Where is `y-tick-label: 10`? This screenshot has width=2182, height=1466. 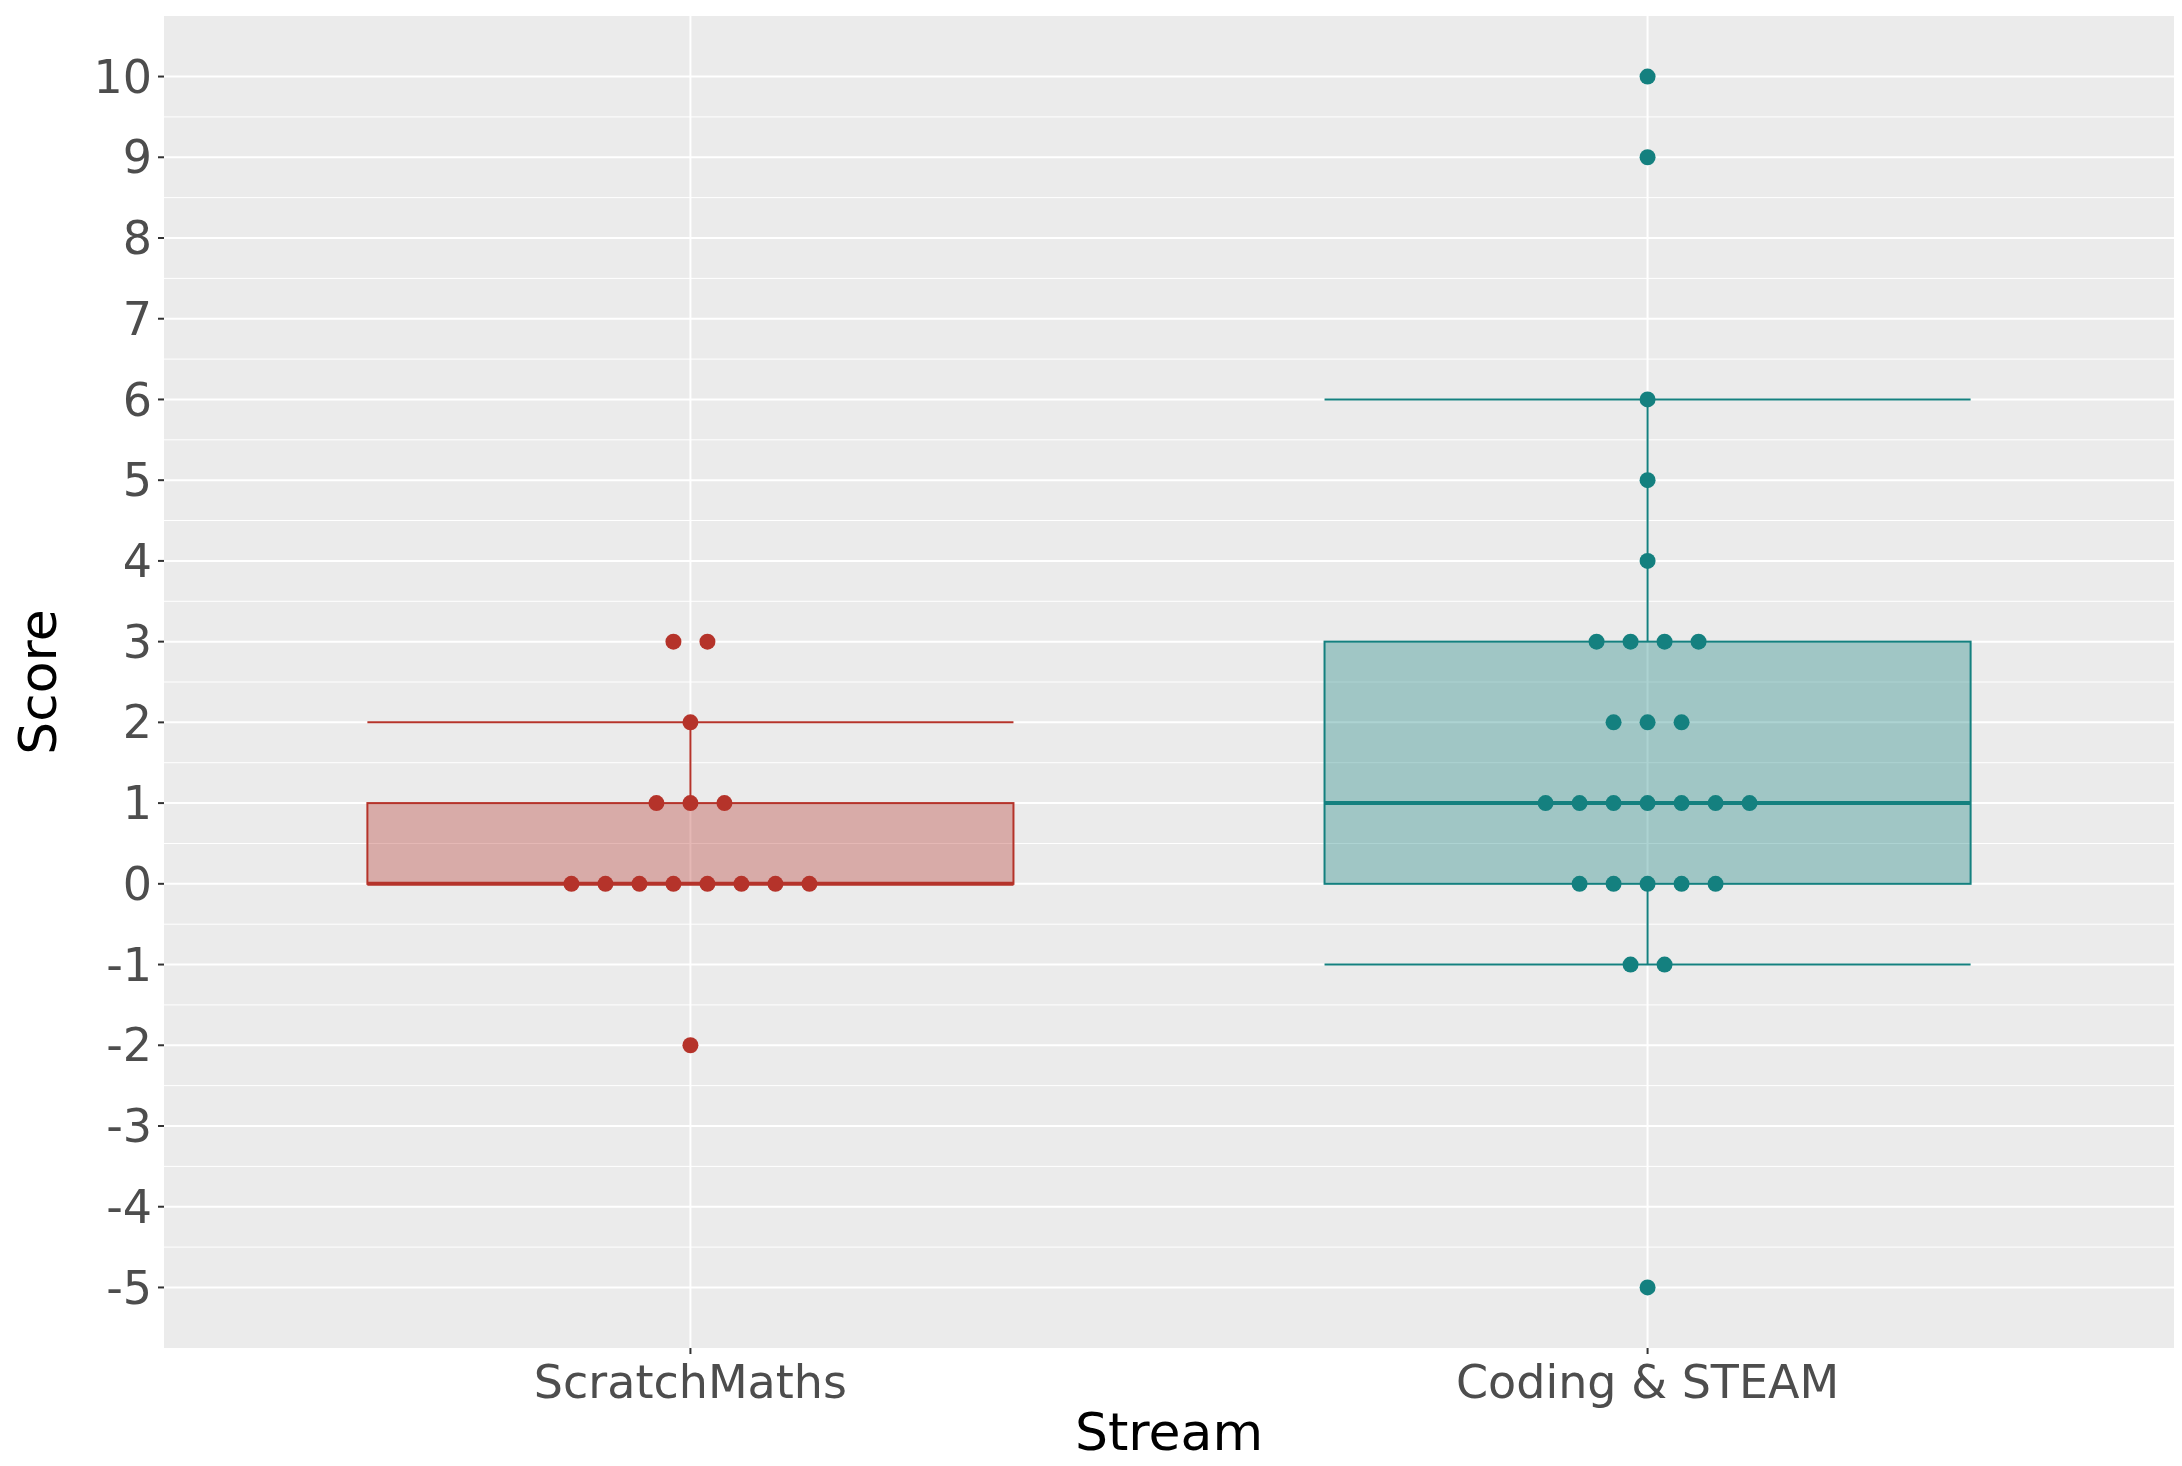 y-tick-label: 10 is located at coordinates (122, 76).